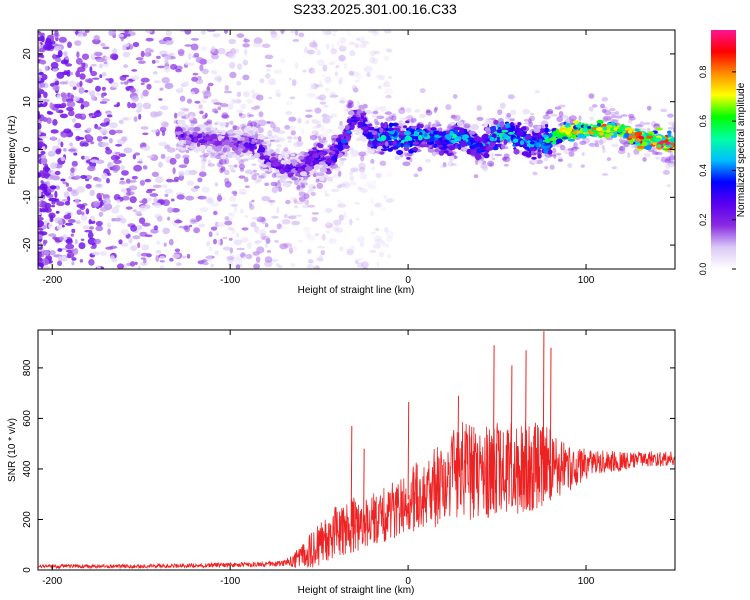 Image resolution: width=750 pixels, height=600 pixels. What do you see at coordinates (52, 280) in the screenshot?
I see `x-tick-label: -200` at bounding box center [52, 280].